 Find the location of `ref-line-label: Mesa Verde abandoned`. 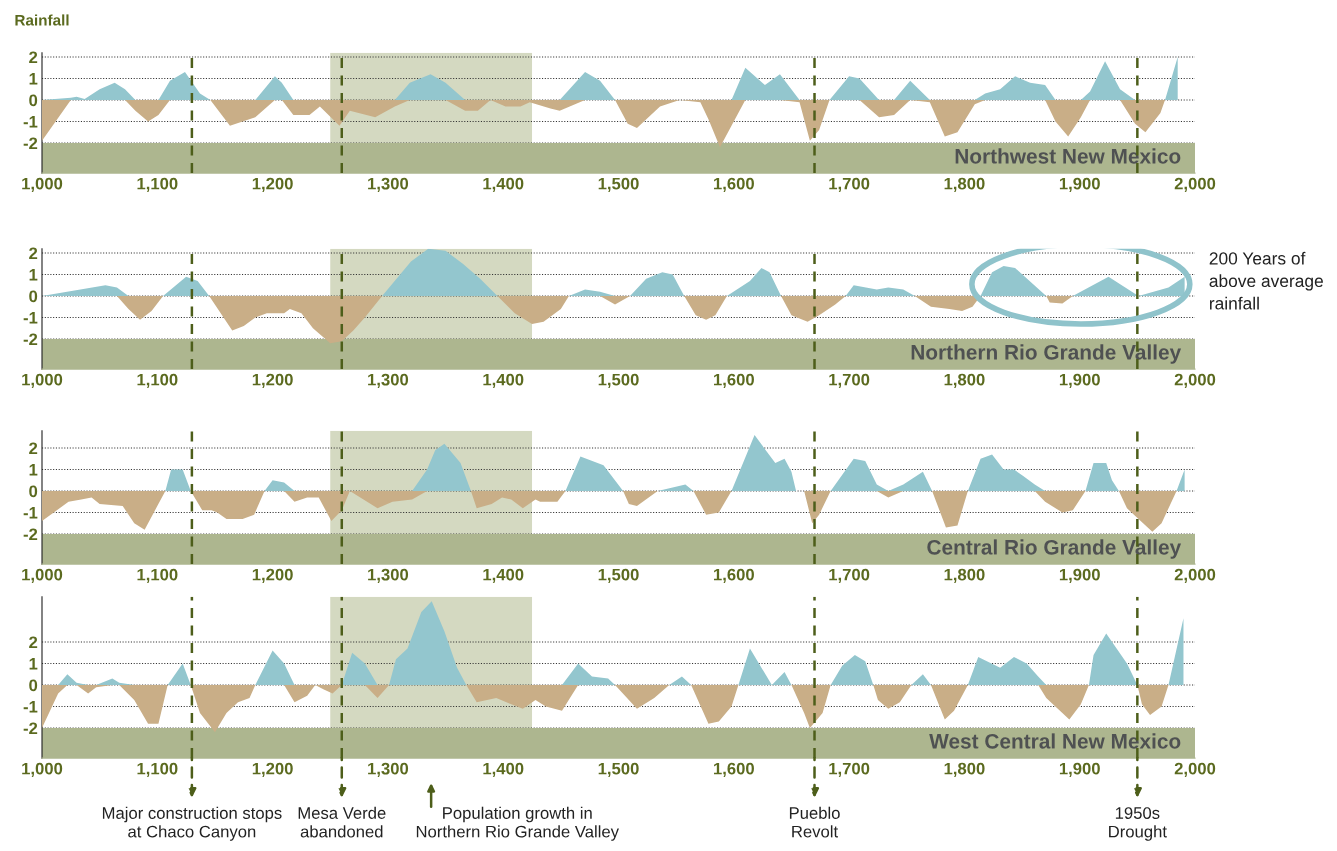

ref-line-label: Mesa Verde abandoned is located at coordinates (342, 822).